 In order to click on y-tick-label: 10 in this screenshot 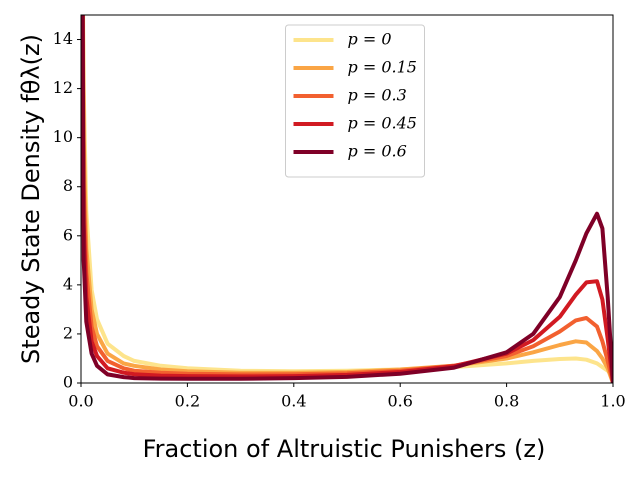, I will do `click(63, 136)`.